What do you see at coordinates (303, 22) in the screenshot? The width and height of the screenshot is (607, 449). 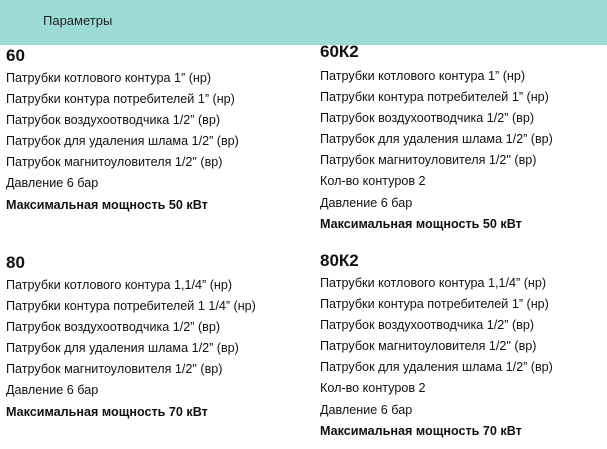 I see `parameters-header: Параметры` at bounding box center [303, 22].